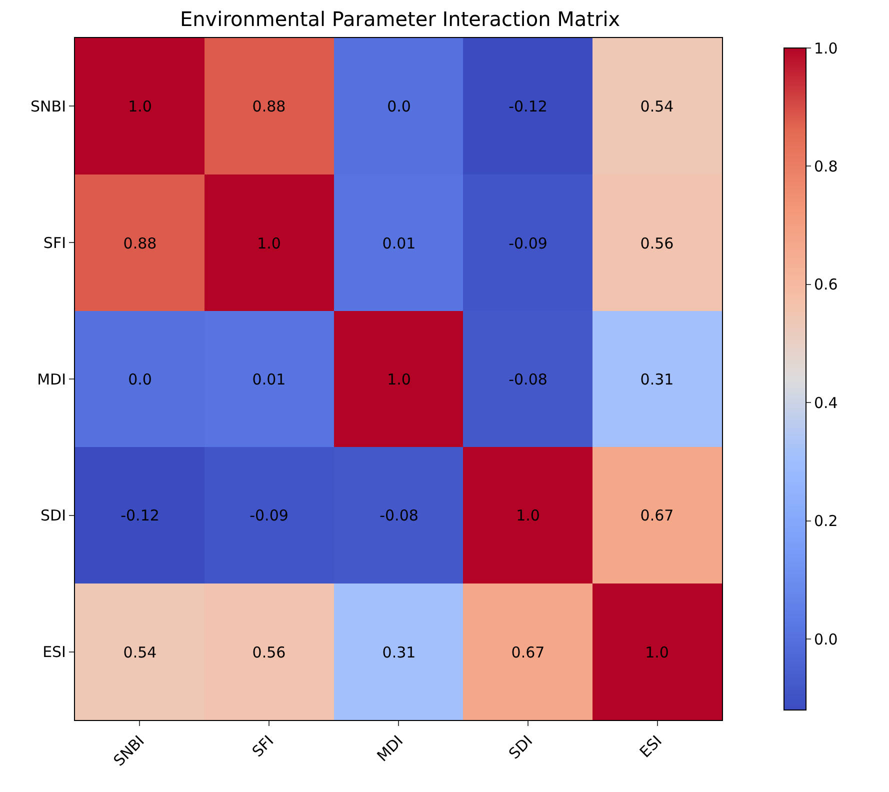 The height and width of the screenshot is (792, 889). I want to click on color-bar-label: 0.6, so click(826, 285).